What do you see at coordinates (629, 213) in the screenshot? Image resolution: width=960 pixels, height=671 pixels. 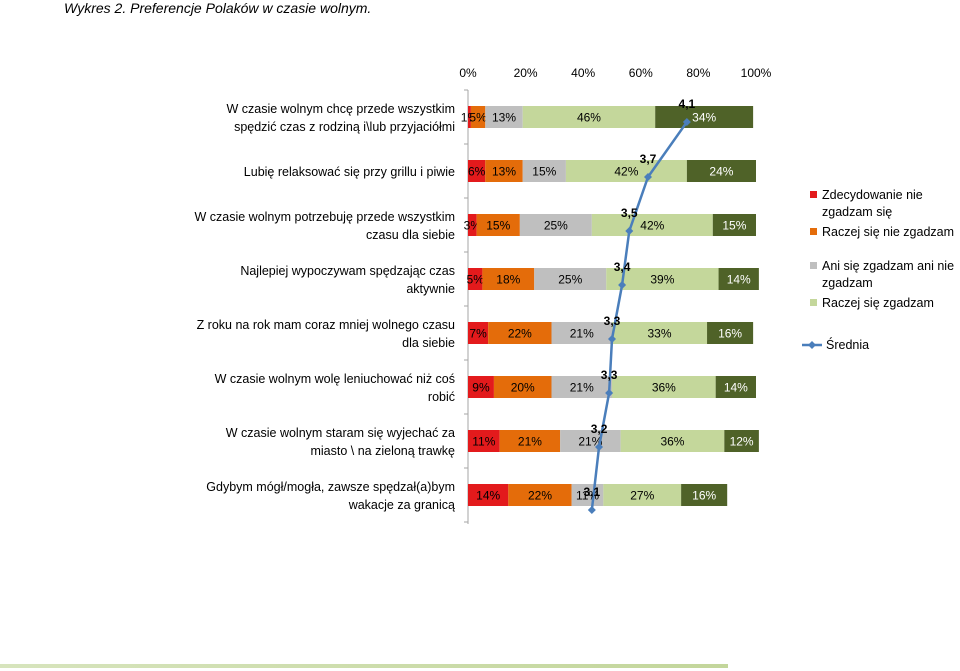 I see `mean-label: 3,5` at bounding box center [629, 213].